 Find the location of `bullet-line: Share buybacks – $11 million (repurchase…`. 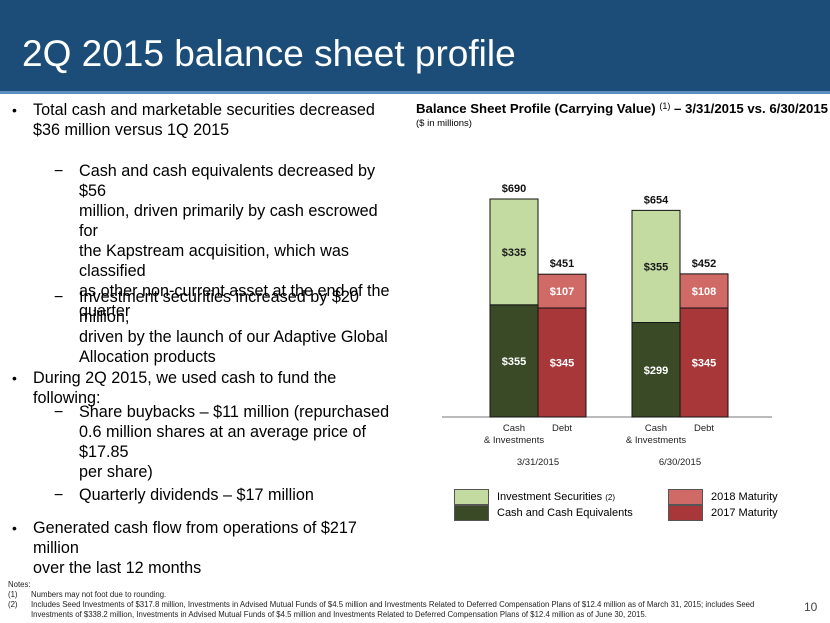

bullet-line: Share buybacks – $11 million (repurchase… is located at coordinates (234, 412).